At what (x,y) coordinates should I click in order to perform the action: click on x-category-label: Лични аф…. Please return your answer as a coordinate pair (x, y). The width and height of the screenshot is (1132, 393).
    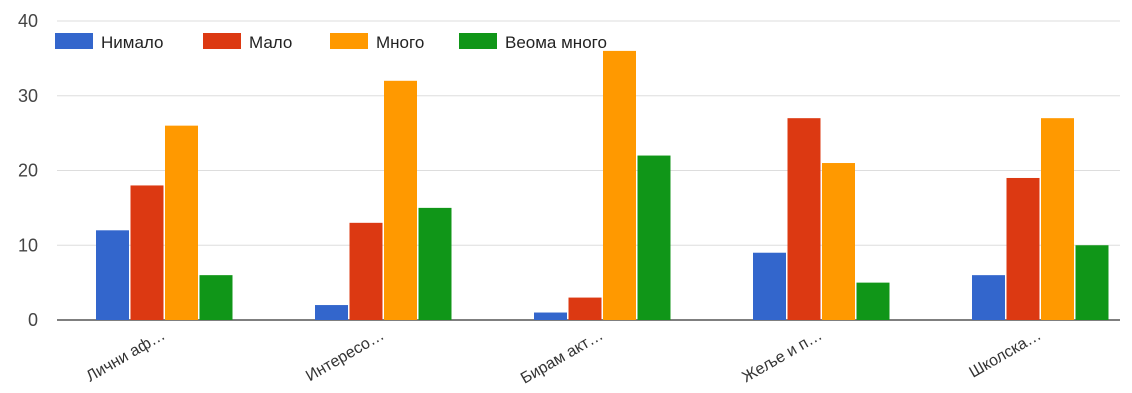
    Looking at the image, I should click on (125, 356).